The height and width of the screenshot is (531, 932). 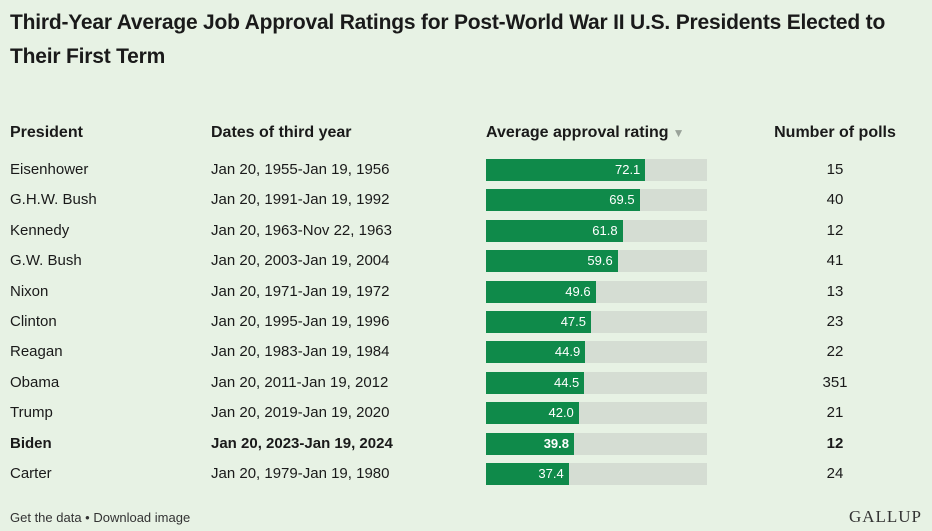 What do you see at coordinates (596, 322) in the screenshot?
I see `approval-bar-track: 47.5` at bounding box center [596, 322].